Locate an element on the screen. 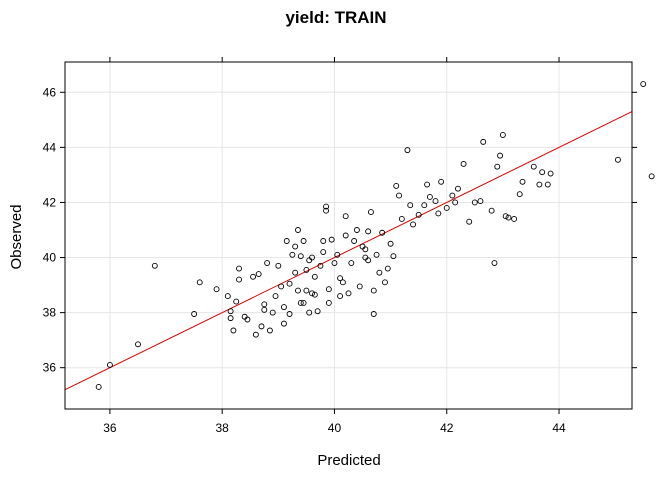 The width and height of the screenshot is (672, 480). y-tick-label: 40 is located at coordinates (50, 258).